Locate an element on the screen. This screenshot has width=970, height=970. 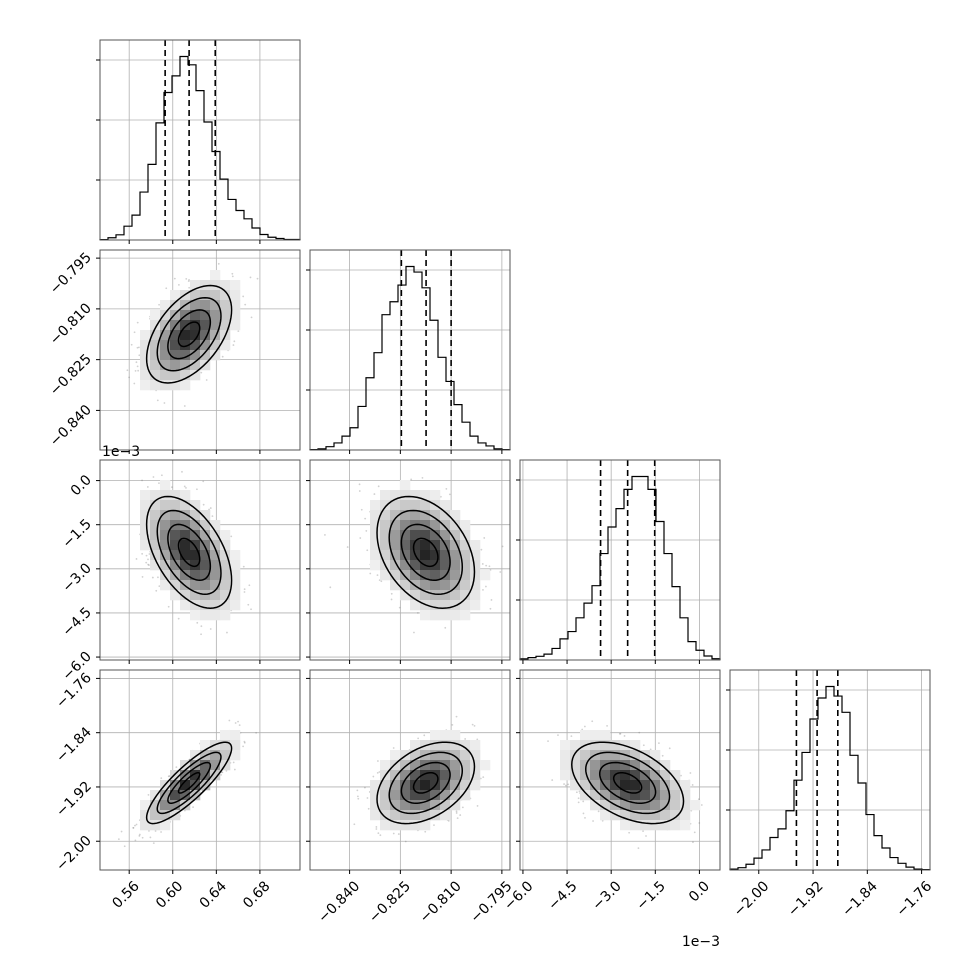
scatter-panel is located at coordinates (193, 553).